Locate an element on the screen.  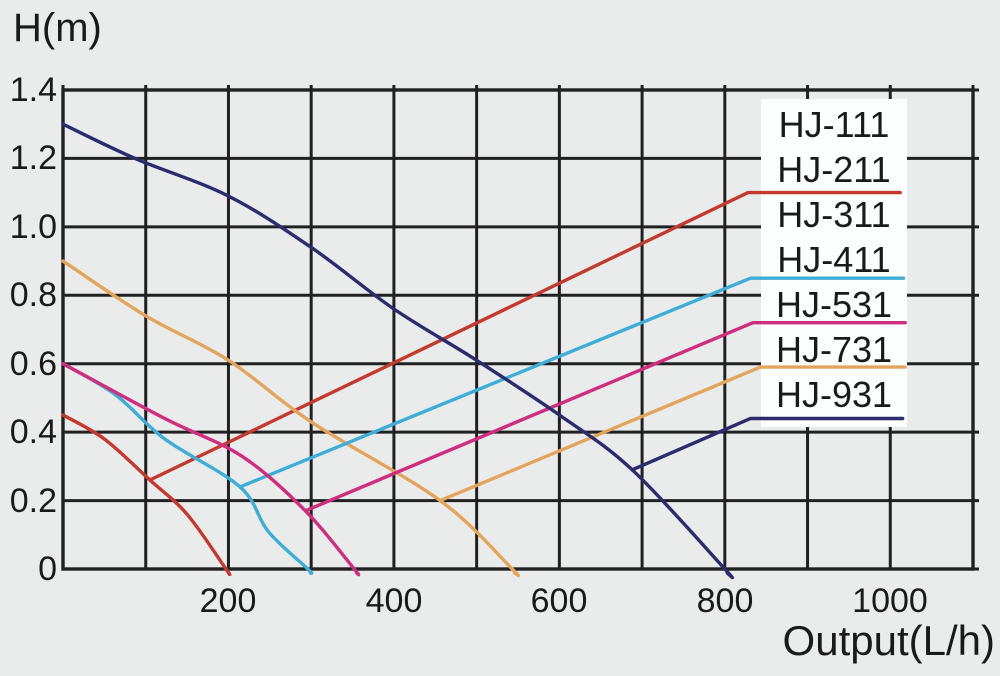
legend-item-hj-111: HJ-111 is located at coordinates (834, 124).